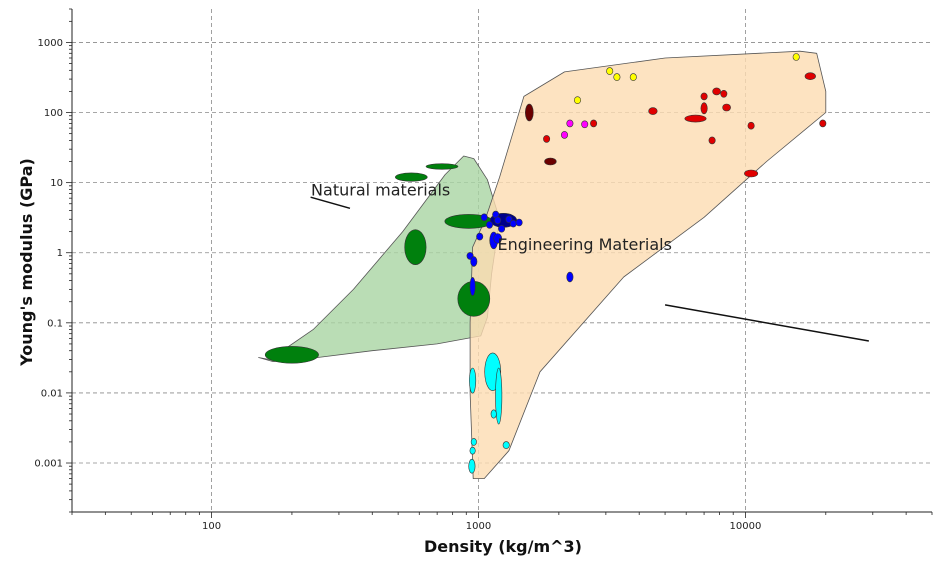  Describe the element at coordinates (746, 526) in the screenshot. I see `x-tick-label: 10000` at that location.